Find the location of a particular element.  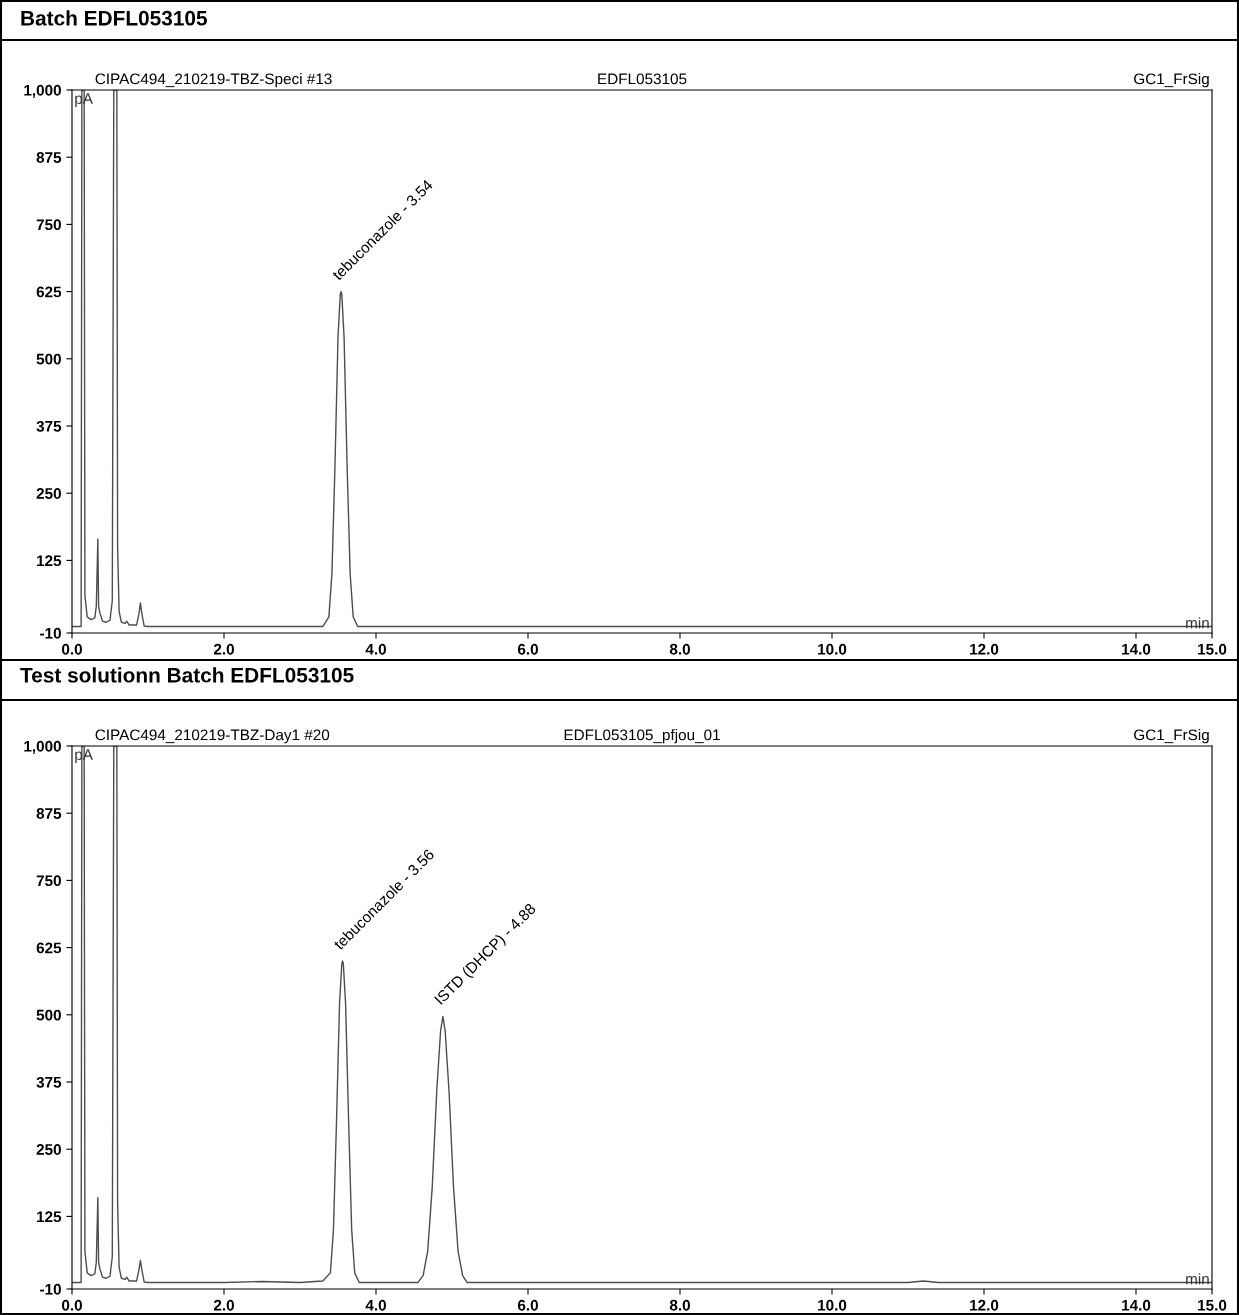

text: CIPAC494_210219-TBZ-Day1 #20 is located at coordinates (212, 736).